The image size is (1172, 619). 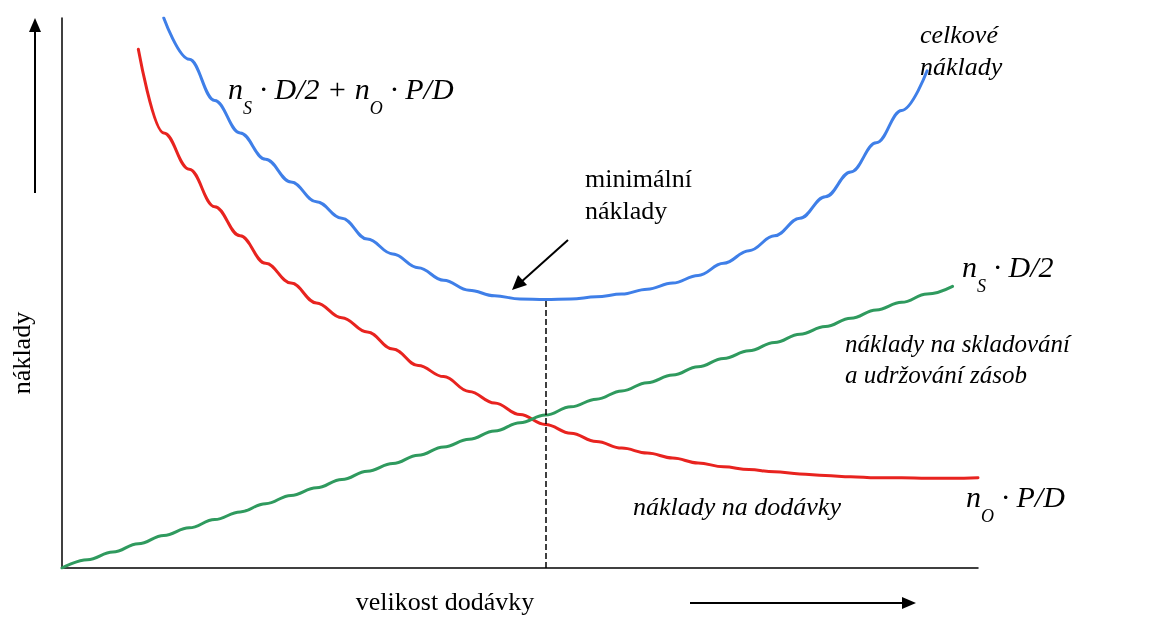 What do you see at coordinates (21, 353) in the screenshot?
I see `y-axis-title: náklady` at bounding box center [21, 353].